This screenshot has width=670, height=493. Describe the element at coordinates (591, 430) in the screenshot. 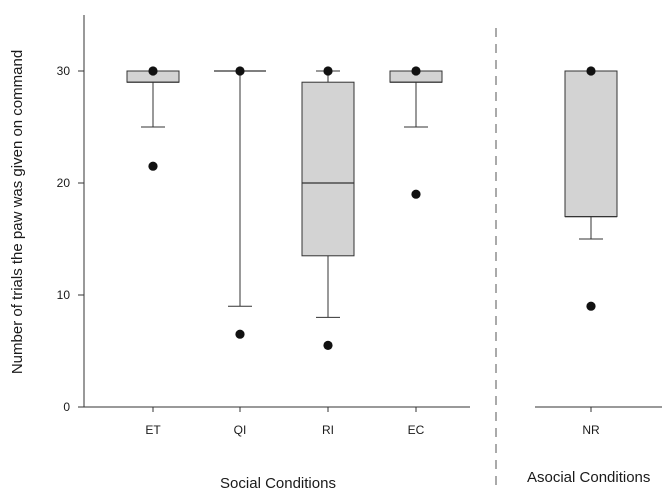

I see `x-tick-label: NR` at that location.